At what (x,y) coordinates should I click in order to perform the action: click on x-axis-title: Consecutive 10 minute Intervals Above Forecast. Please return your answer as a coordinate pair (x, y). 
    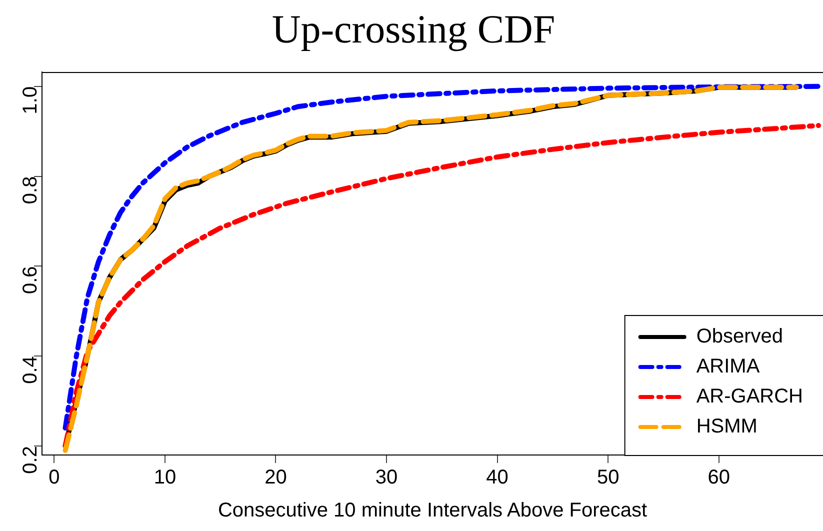
    Looking at the image, I should click on (433, 511).